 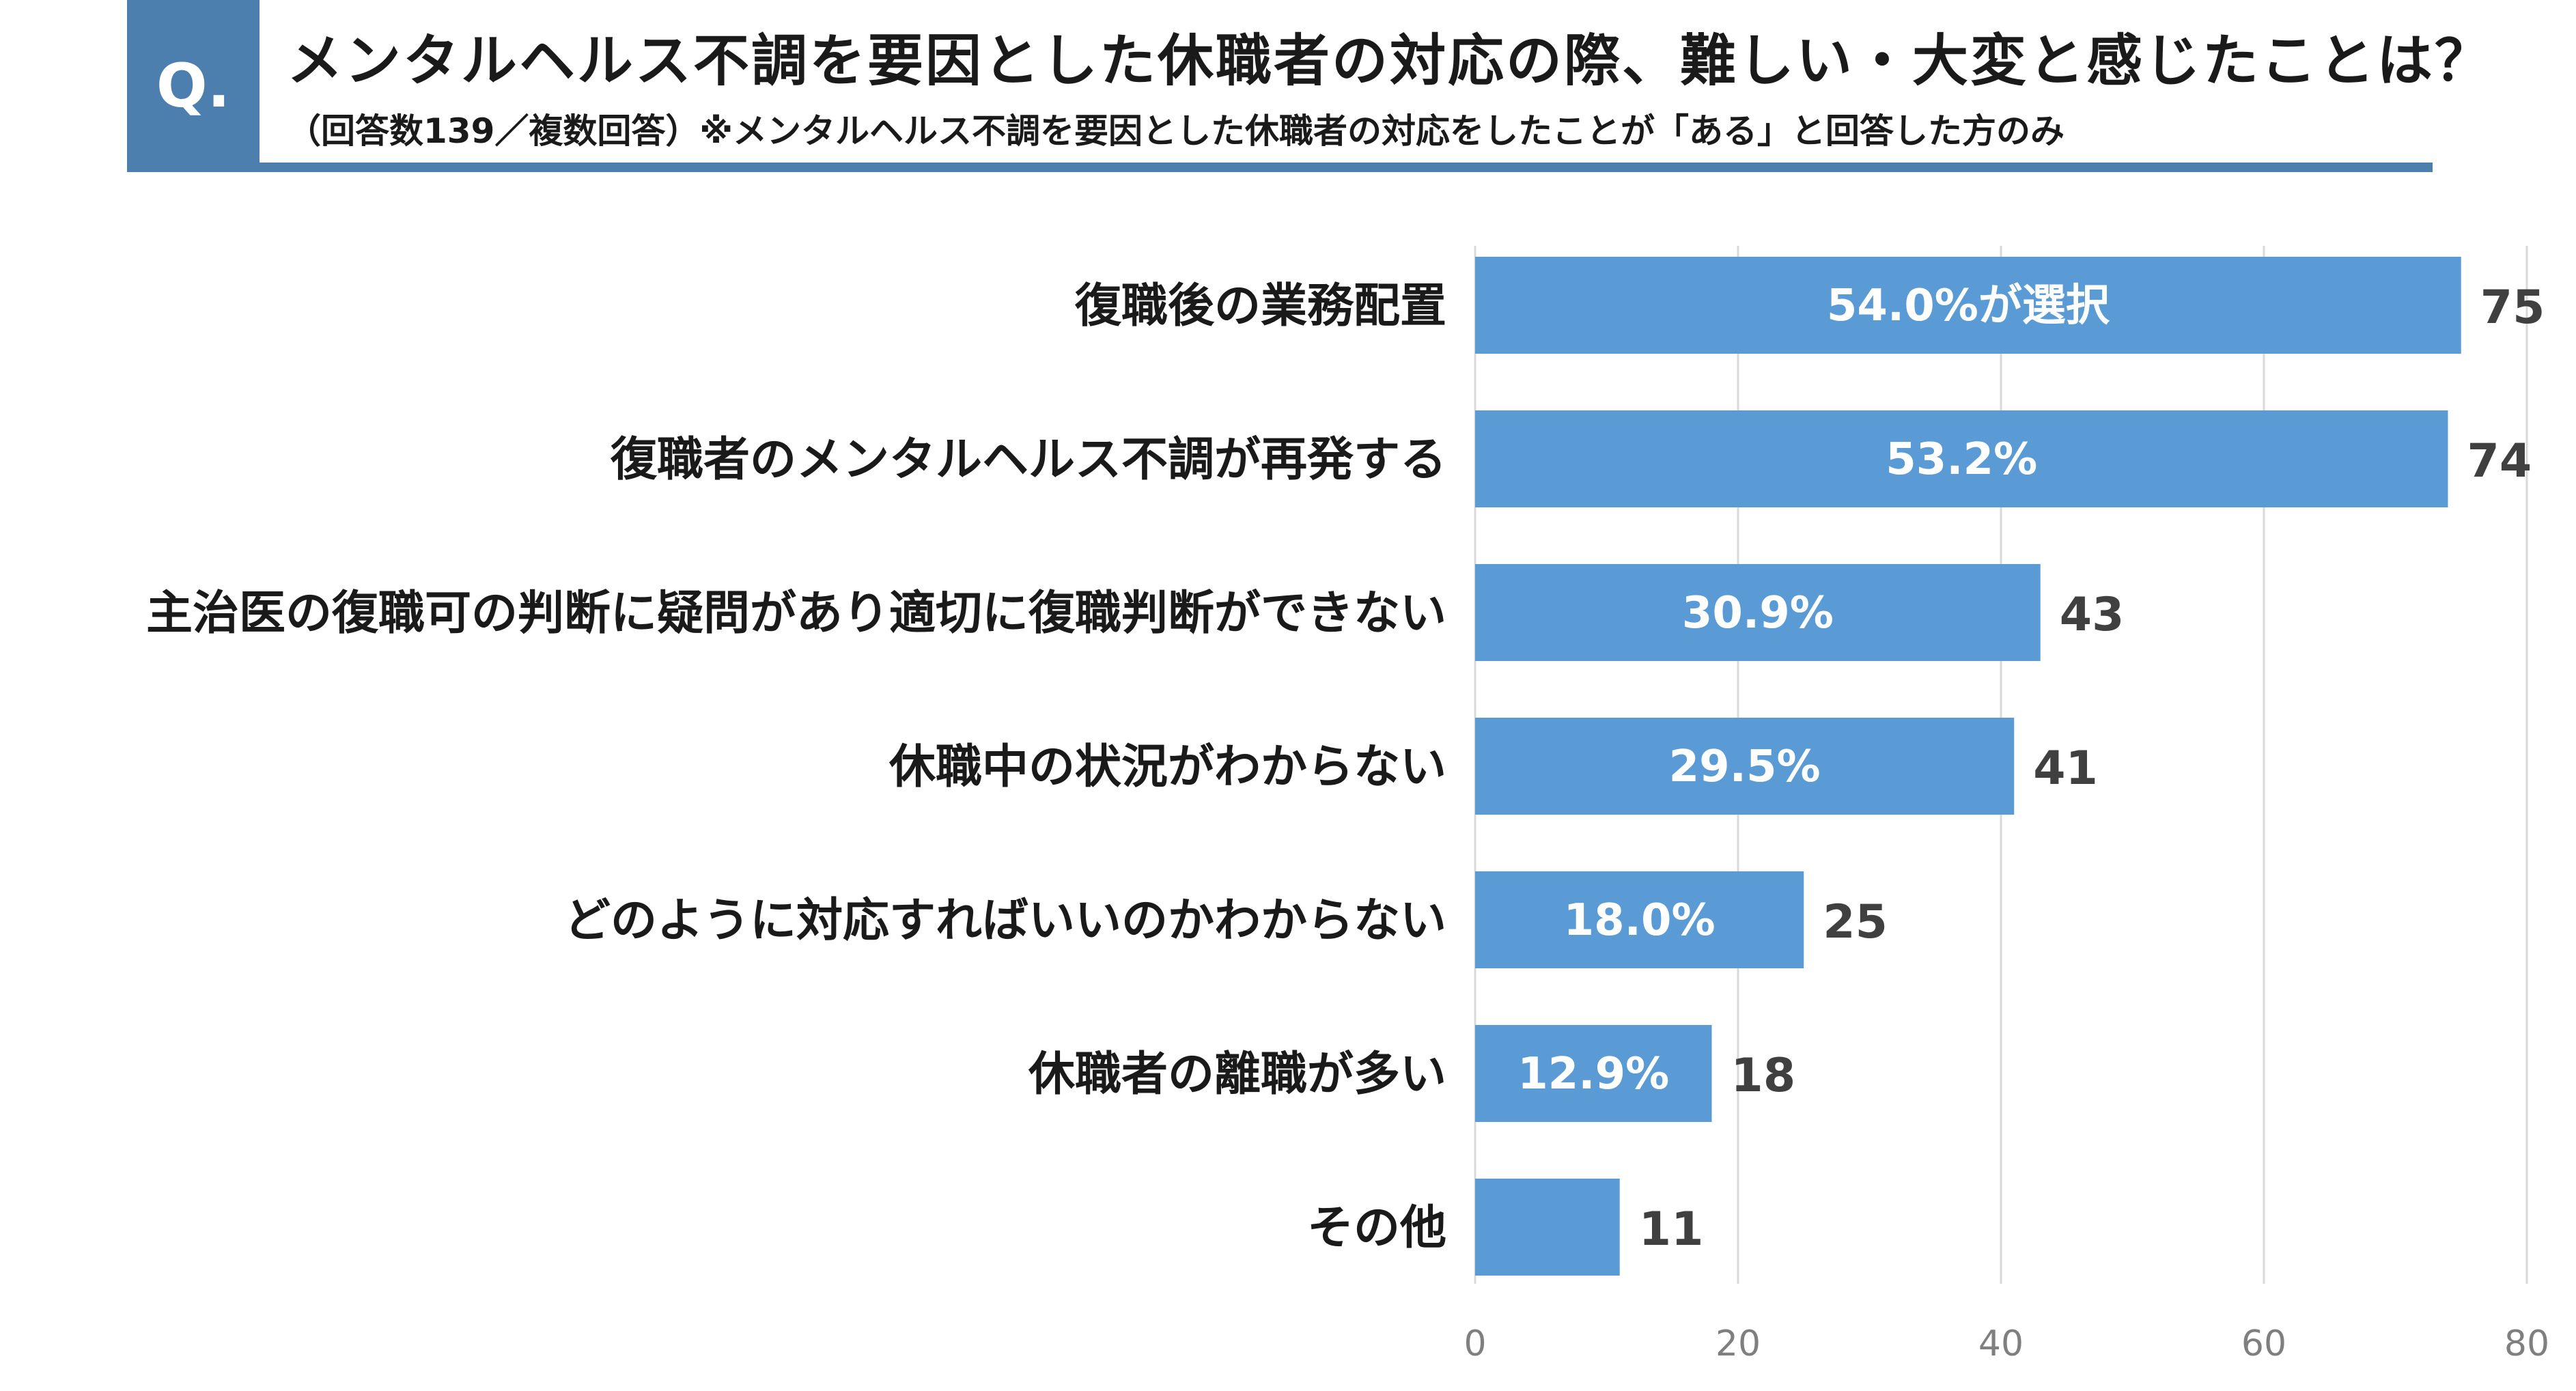 I want to click on bar-percent-label: 18.0%, so click(x=1640, y=921).